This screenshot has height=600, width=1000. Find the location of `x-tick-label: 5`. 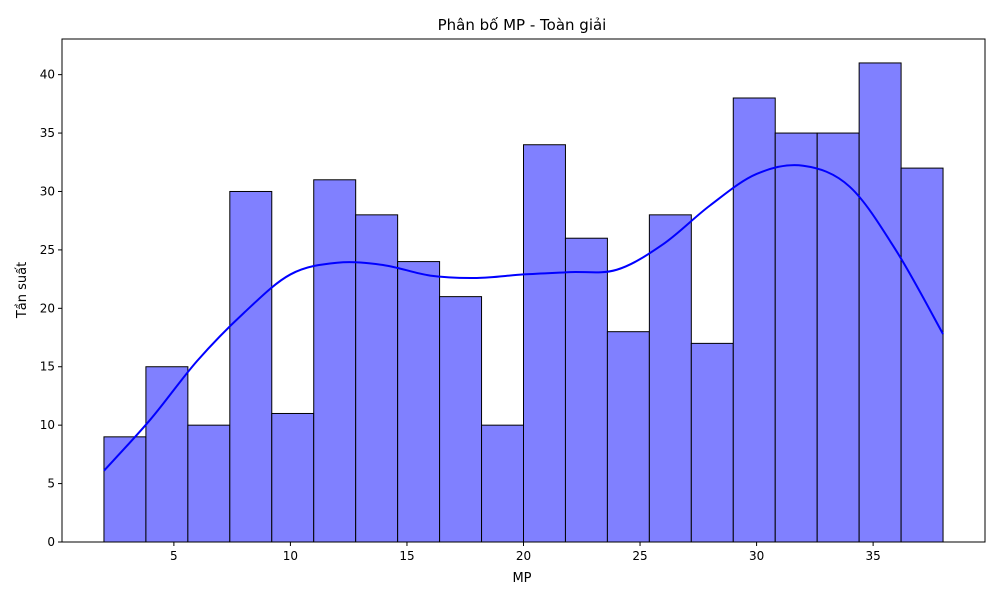

x-tick-label: 5 is located at coordinates (174, 556).